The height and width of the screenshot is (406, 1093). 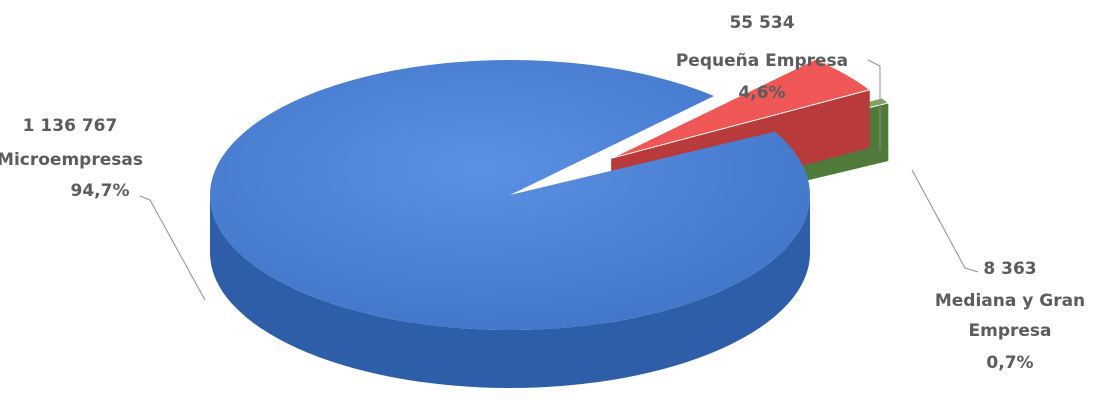 I want to click on label-mediana-gran-percent: 0,7%, so click(x=1009, y=363).